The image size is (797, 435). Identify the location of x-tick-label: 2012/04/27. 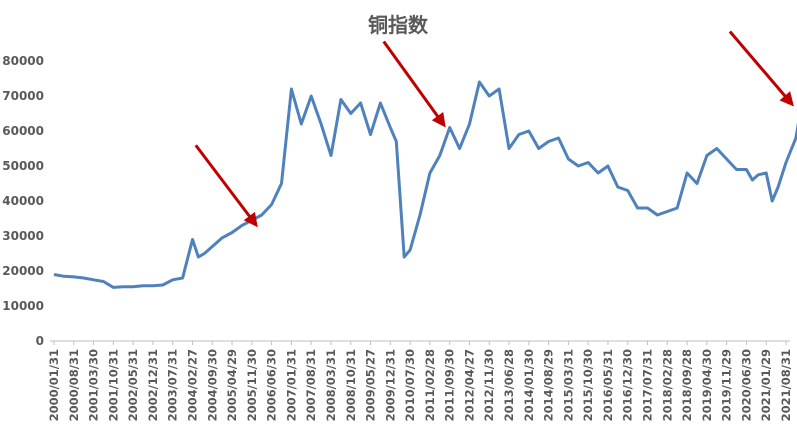
(469, 385).